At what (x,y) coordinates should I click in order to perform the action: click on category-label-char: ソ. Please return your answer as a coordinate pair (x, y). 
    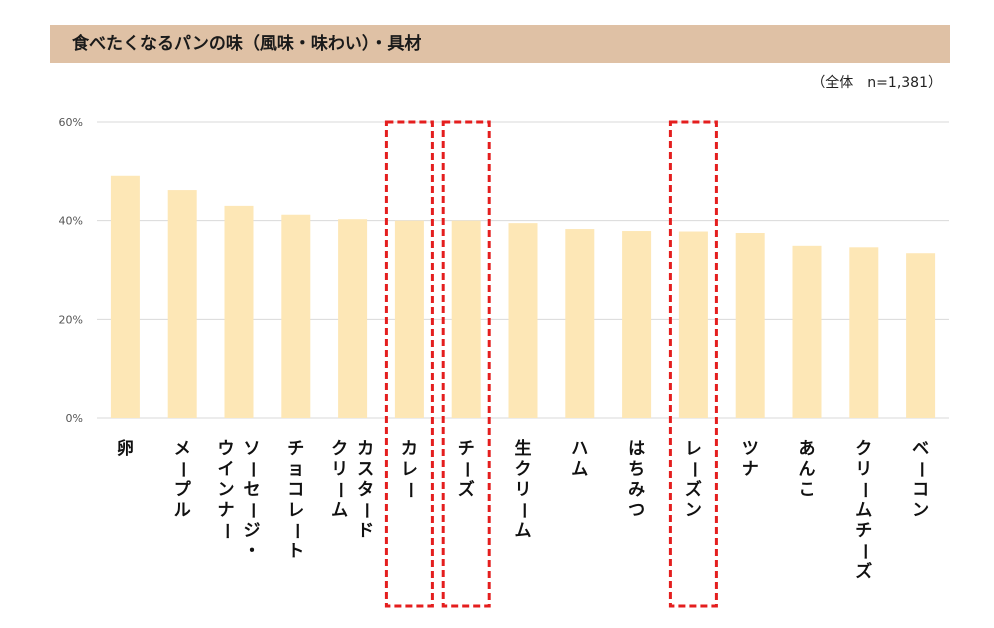
    Looking at the image, I should click on (252, 449).